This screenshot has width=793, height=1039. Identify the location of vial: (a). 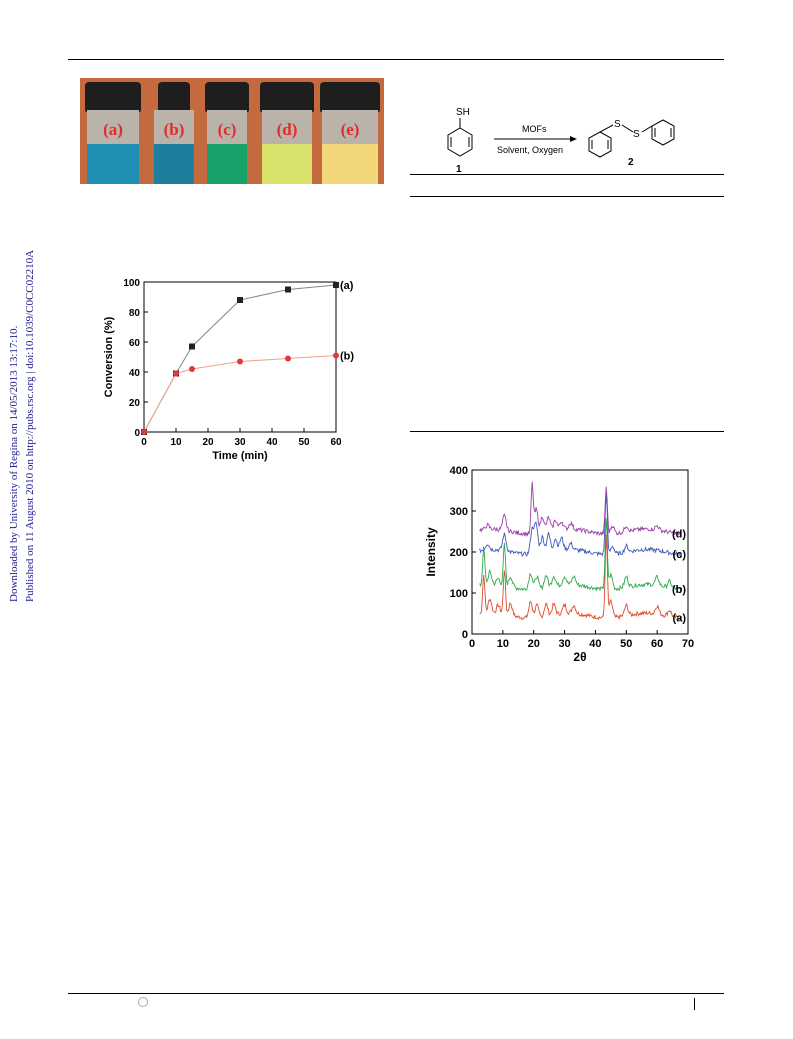
(113, 133).